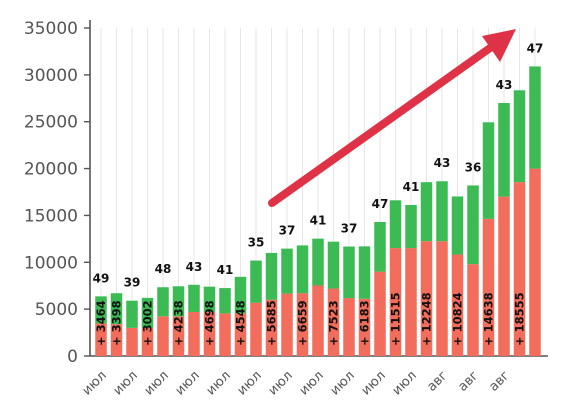  What do you see at coordinates (51, 263) in the screenshot?
I see `y-tick-label: 10000` at bounding box center [51, 263].